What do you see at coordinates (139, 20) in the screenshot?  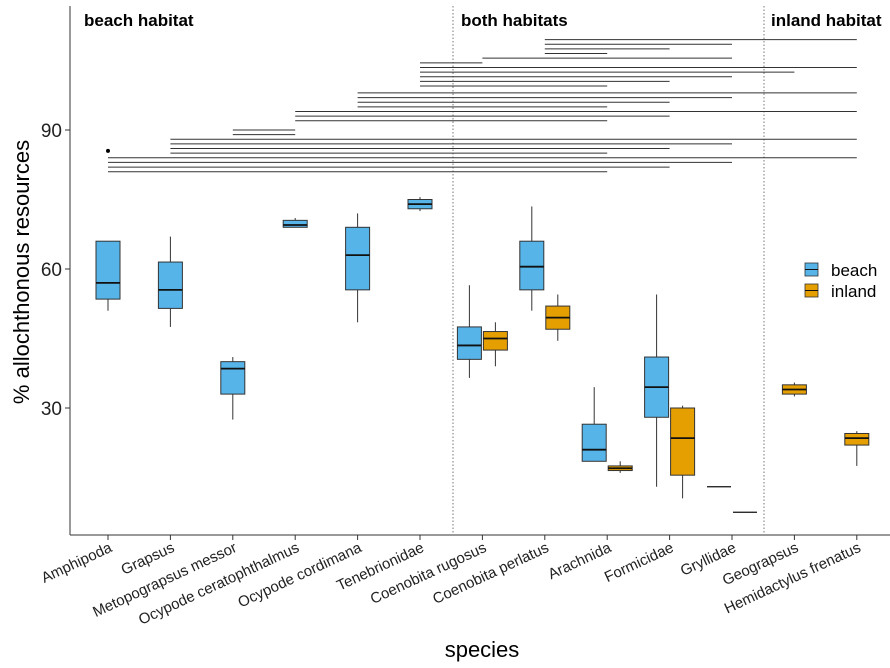 I see `panel-label: beach habitat` at bounding box center [139, 20].